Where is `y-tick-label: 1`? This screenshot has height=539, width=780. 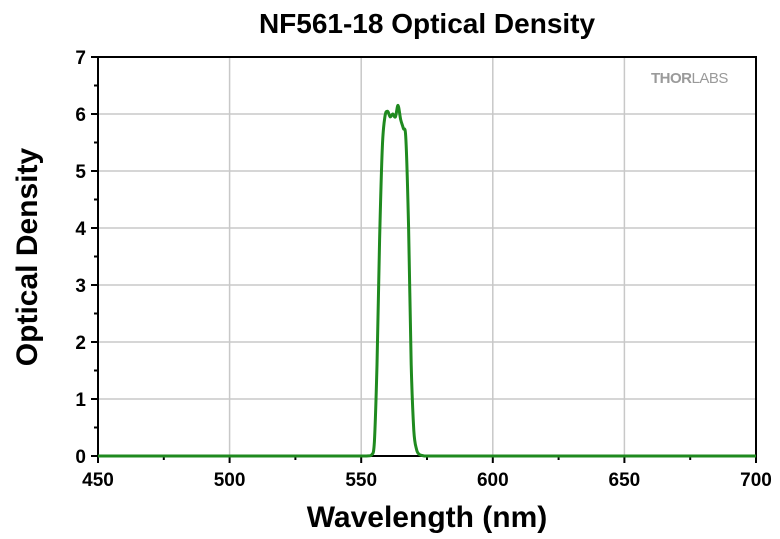
y-tick-label: 1 is located at coordinates (80, 400).